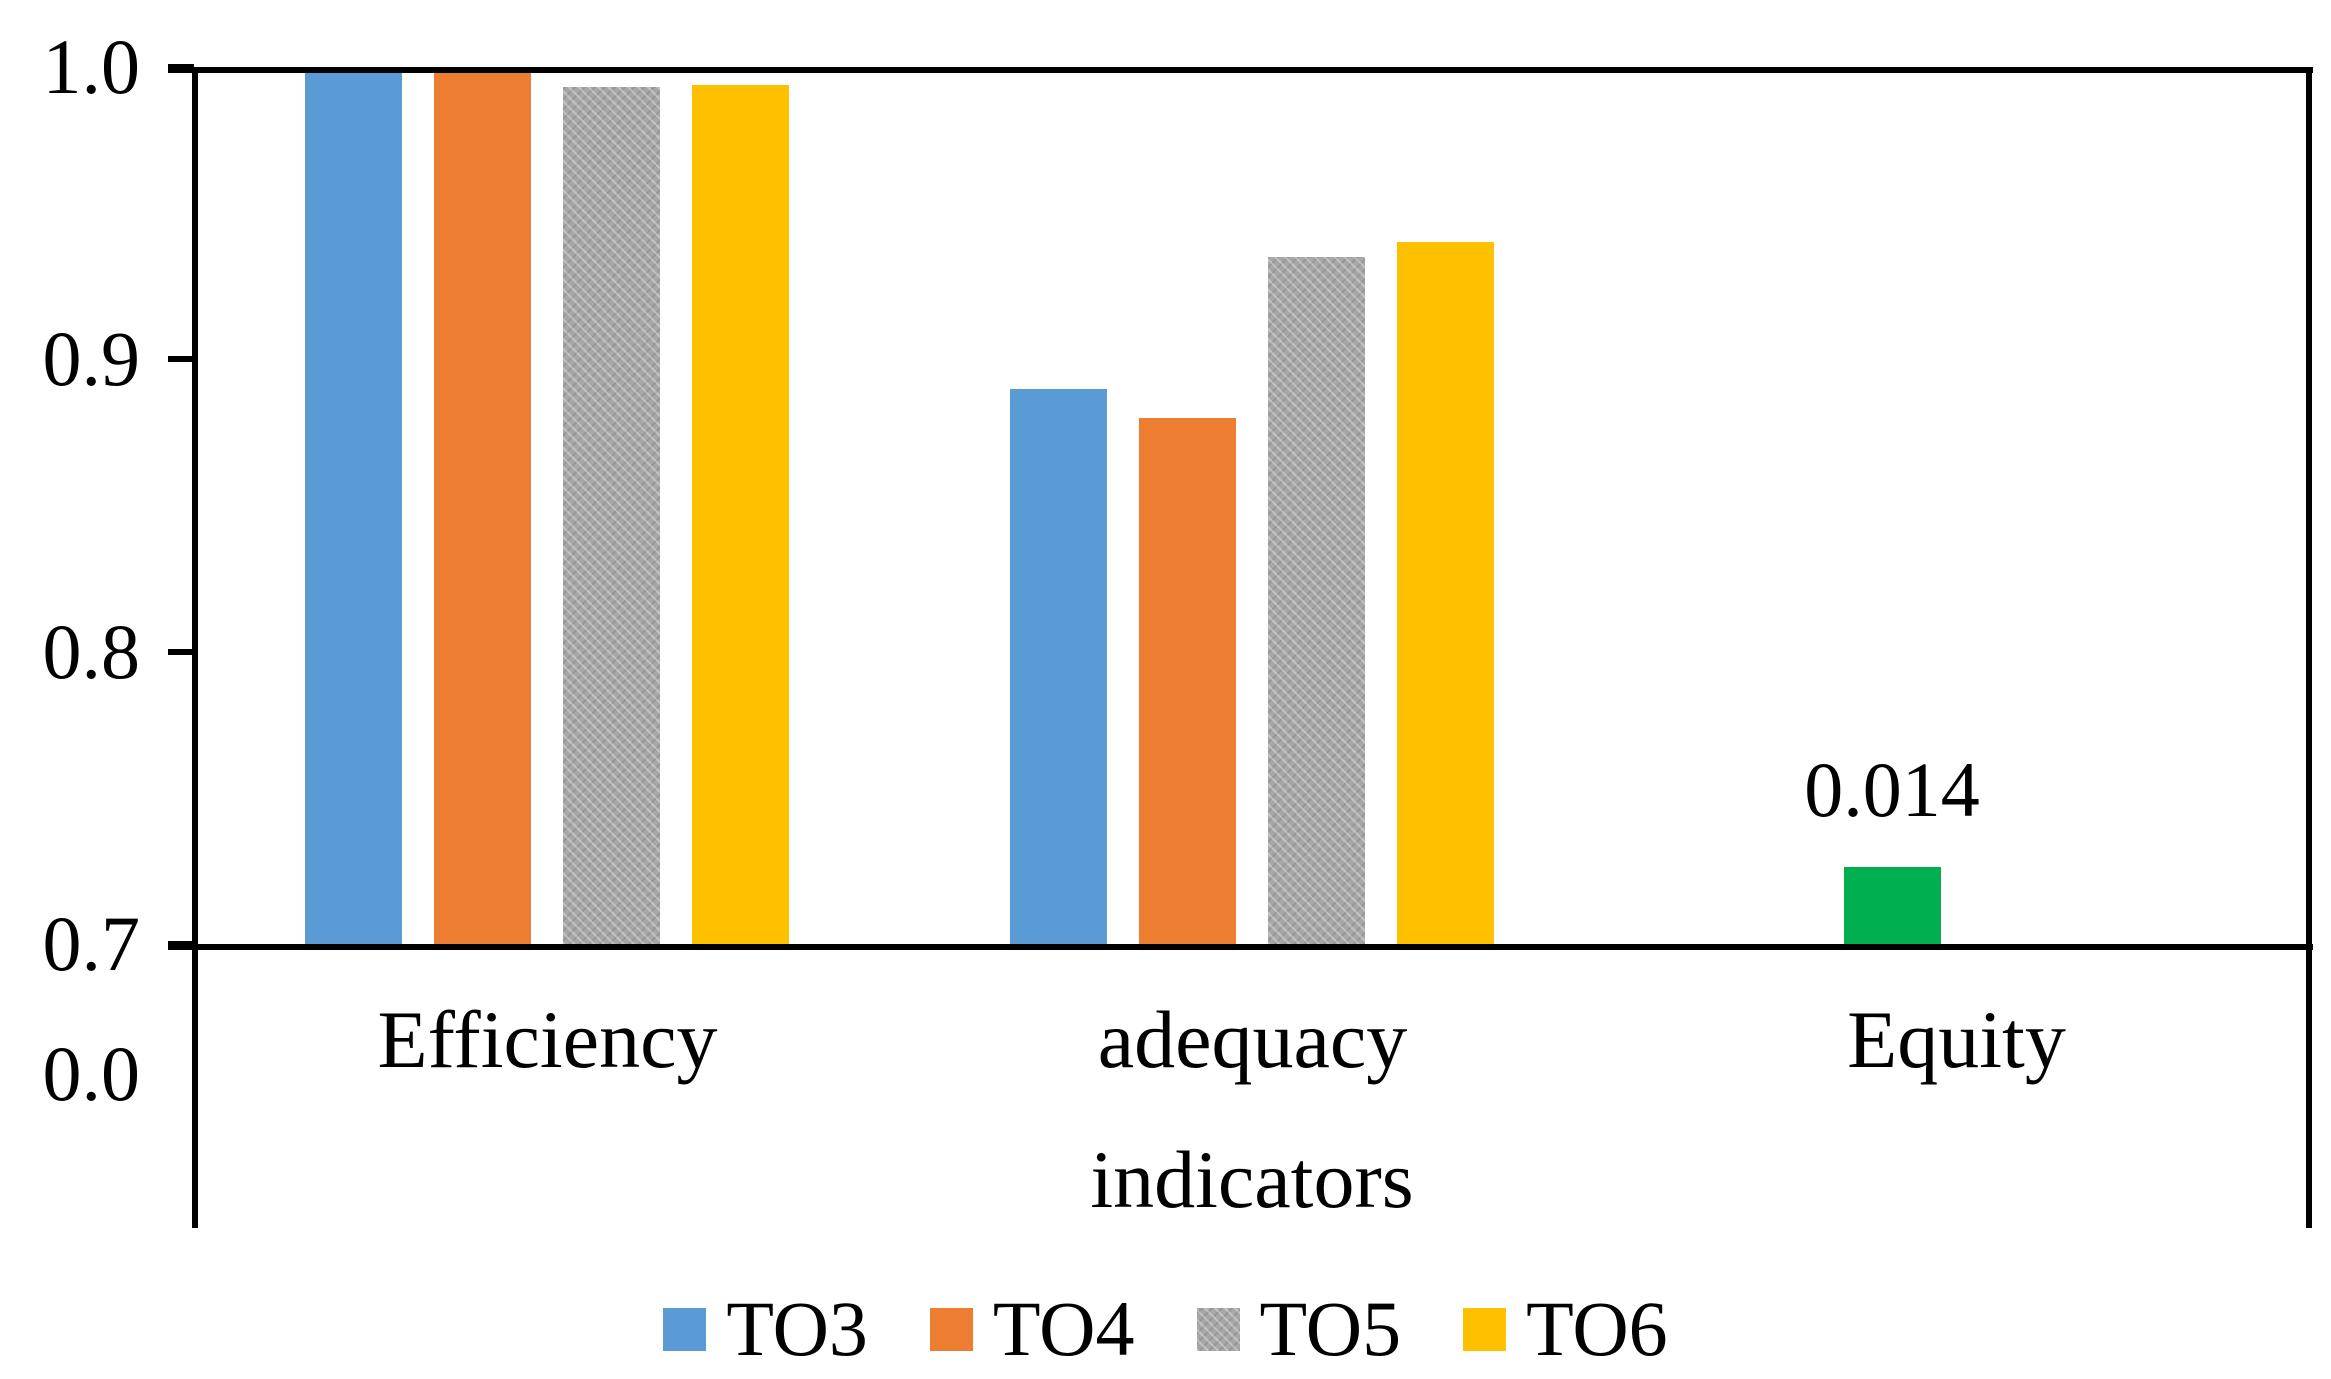 The image size is (2331, 1379). Describe the element at coordinates (1165, 1328) in the screenshot. I see `legend: TO3 TO4 TO5 TO6` at that location.